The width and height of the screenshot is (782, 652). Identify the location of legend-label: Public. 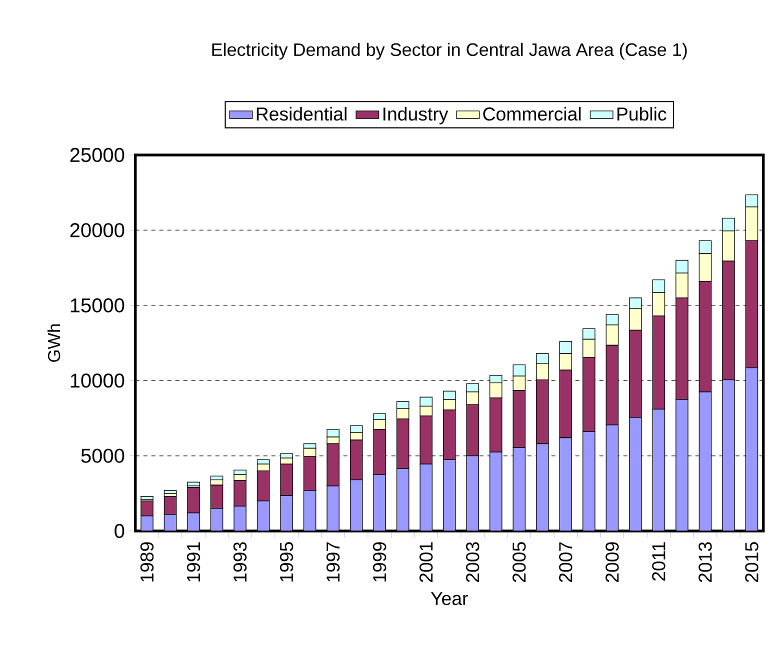
(641, 113).